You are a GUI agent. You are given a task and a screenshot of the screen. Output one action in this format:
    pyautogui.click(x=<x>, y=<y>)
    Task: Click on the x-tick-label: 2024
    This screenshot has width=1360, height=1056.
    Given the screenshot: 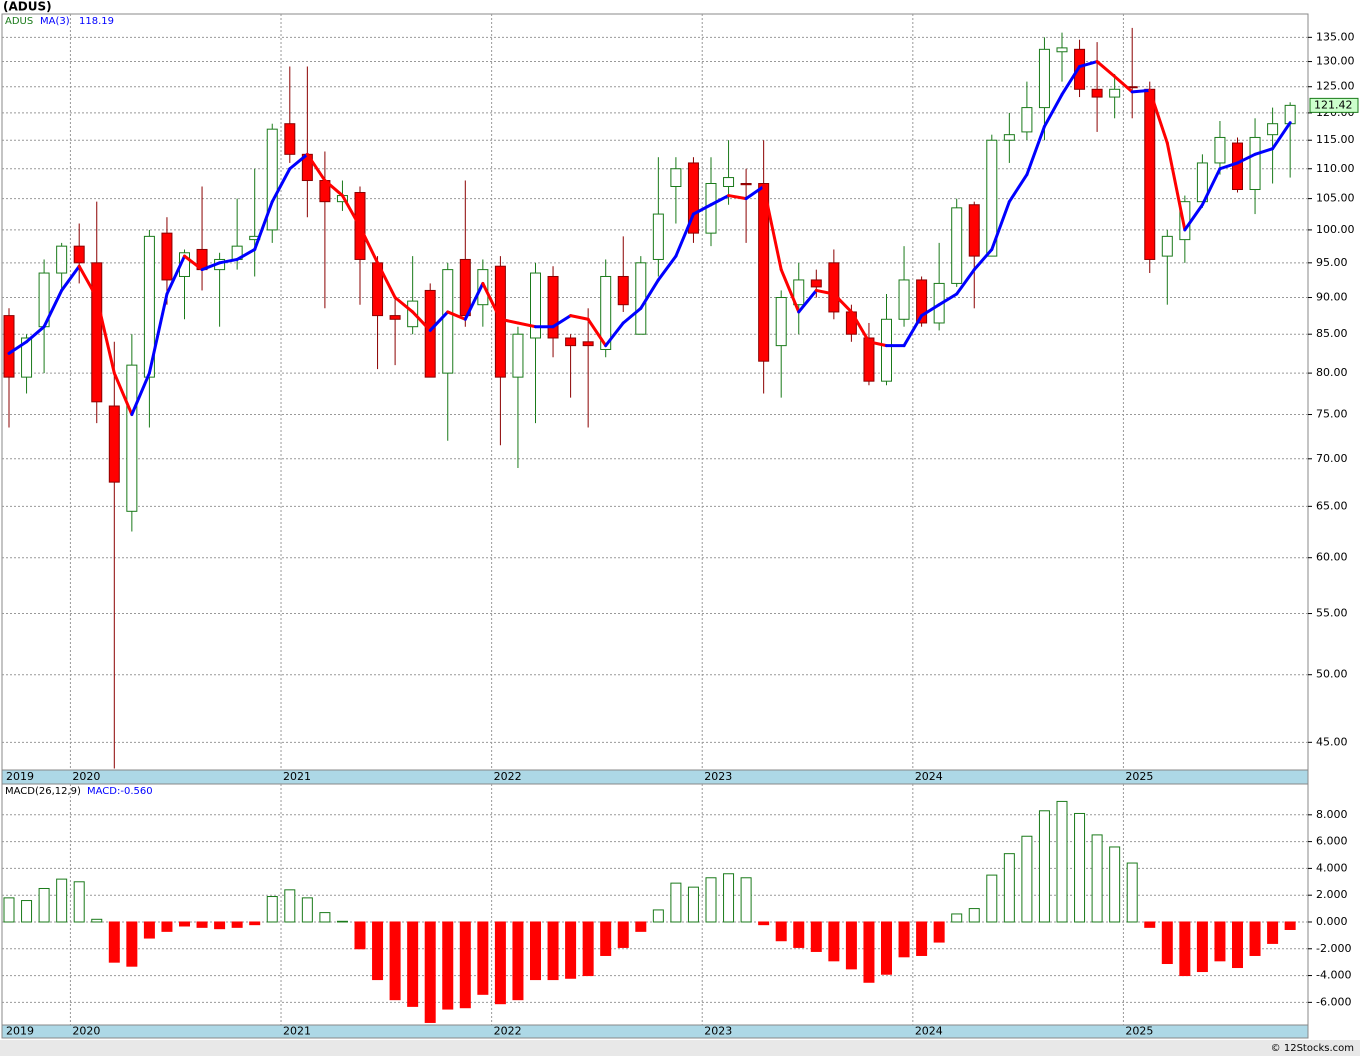 What is the action you would take?
    pyautogui.click(x=929, y=776)
    